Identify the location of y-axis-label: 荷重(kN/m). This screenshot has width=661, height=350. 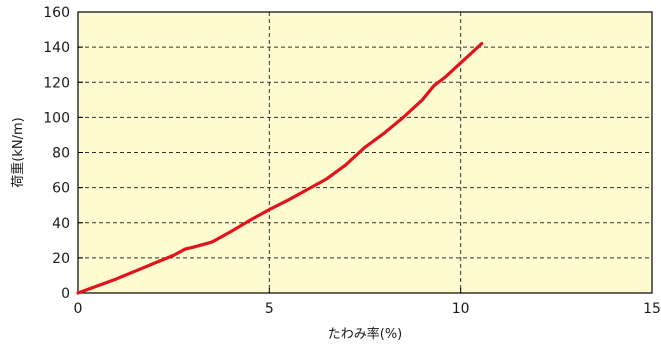
(18, 152).